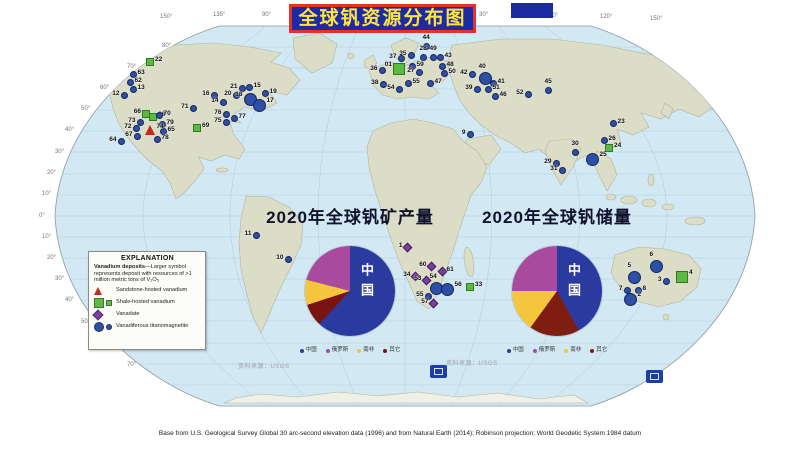 Image resolution: width=800 pixels, height=450 pixels. Describe the element at coordinates (608, 139) in the screenshot. I see `circle-marker: 26` at that location.